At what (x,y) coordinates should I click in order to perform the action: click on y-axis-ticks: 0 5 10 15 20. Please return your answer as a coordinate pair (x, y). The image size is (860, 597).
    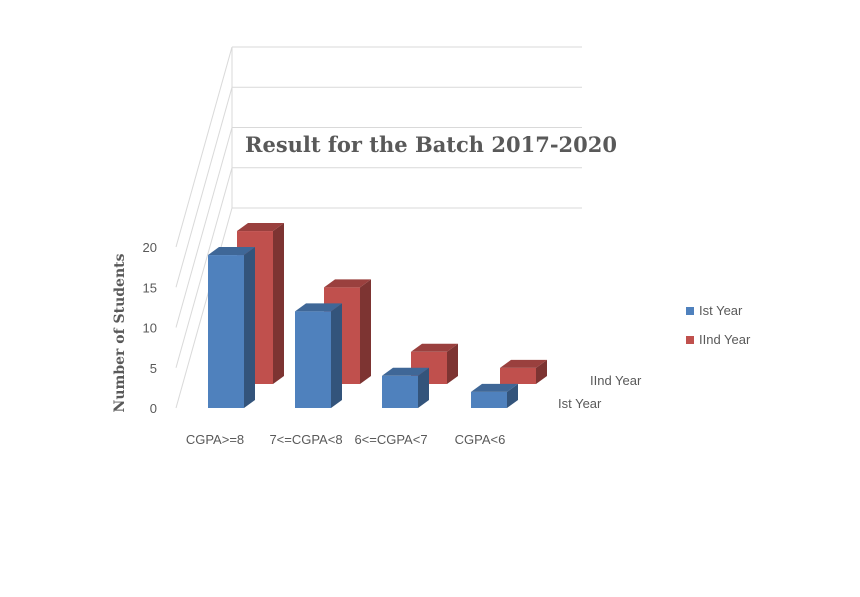
    Looking at the image, I should click on (150, 328).